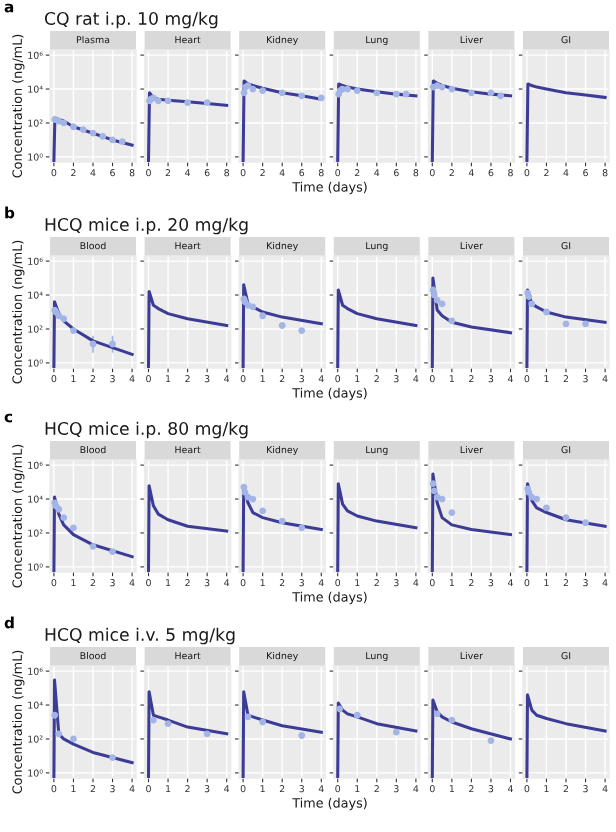  What do you see at coordinates (146, 430) in the screenshot?
I see `text: HCQ mice i.p. 80 mg/kg` at bounding box center [146, 430].